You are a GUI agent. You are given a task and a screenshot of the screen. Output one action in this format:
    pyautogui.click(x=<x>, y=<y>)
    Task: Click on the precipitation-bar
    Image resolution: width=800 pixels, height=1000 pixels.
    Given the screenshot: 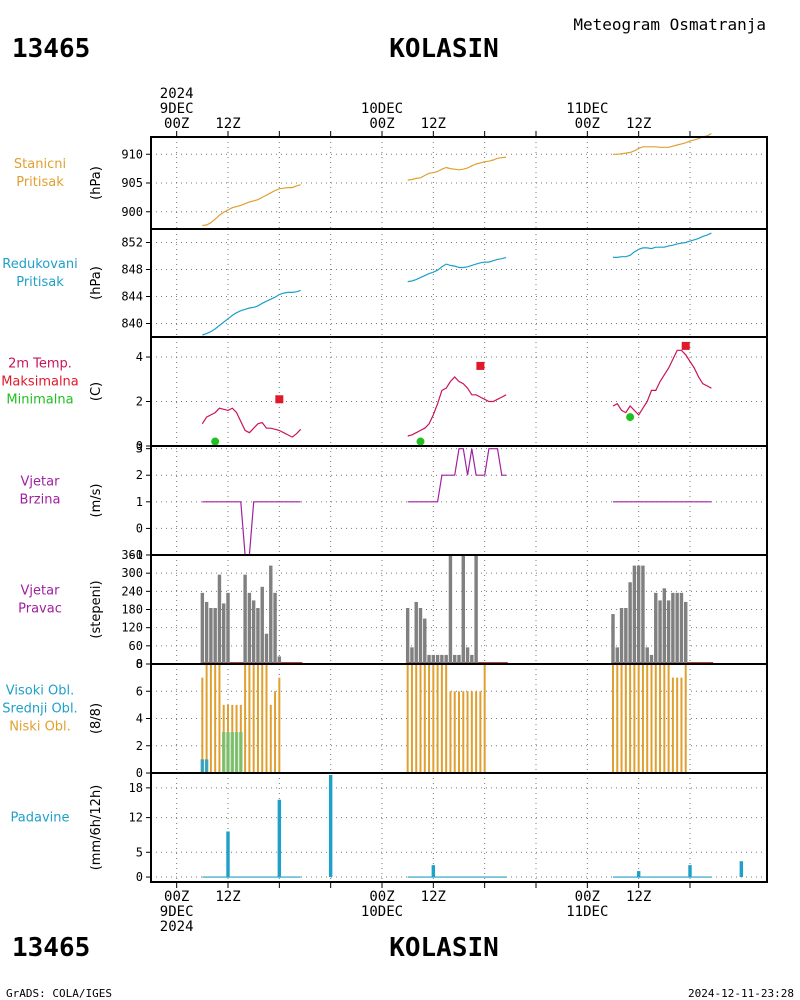 What is the action you would take?
    pyautogui.click(x=279, y=838)
    